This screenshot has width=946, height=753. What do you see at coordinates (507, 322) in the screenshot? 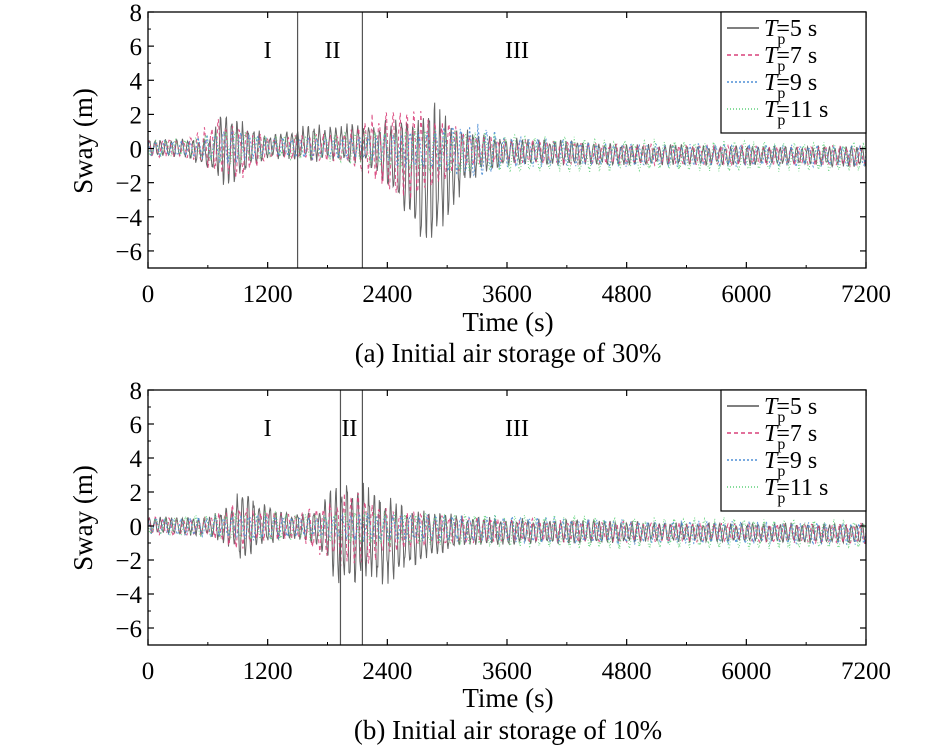
I see `xlabel-a: Time (s)` at bounding box center [507, 322].